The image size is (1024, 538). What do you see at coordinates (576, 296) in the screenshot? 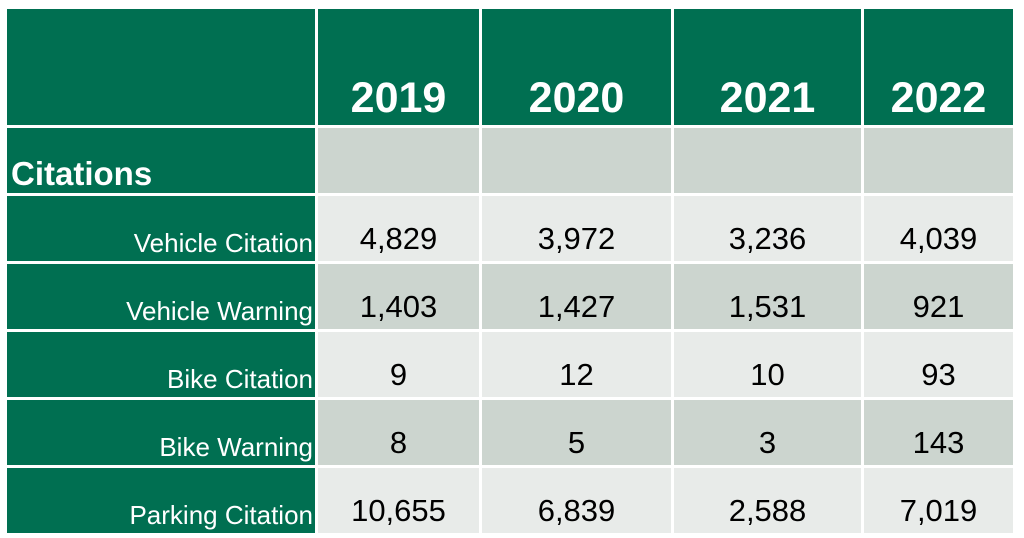
I see `table-cell: 1,427` at bounding box center [576, 296].